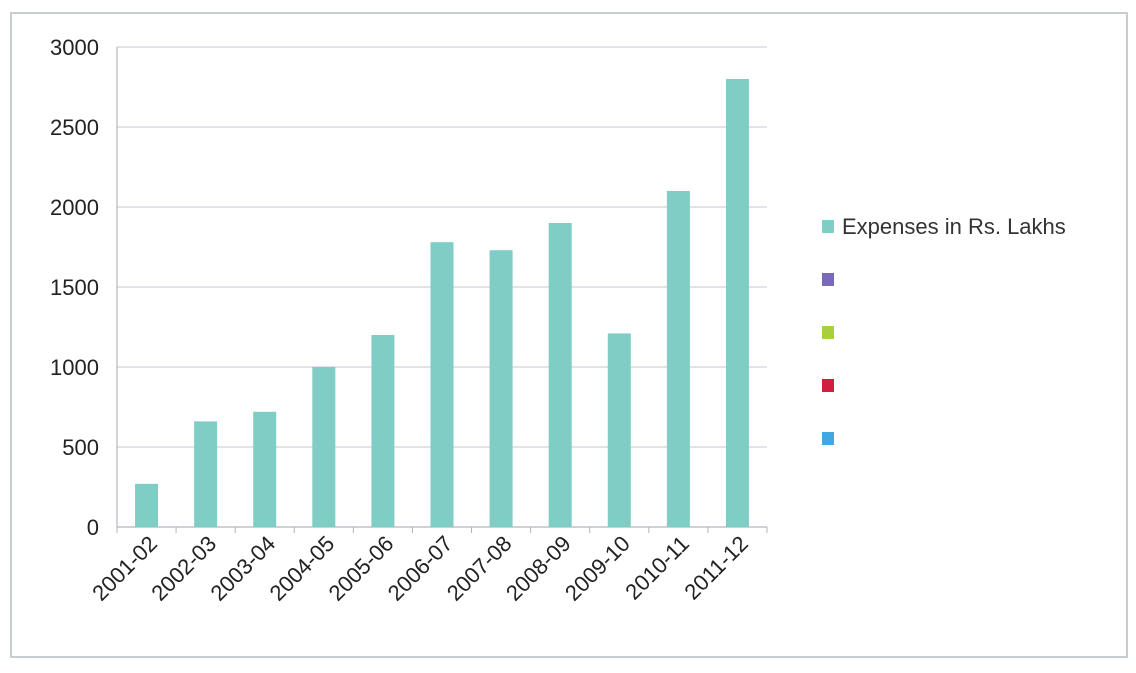 The height and width of the screenshot is (673, 1136). What do you see at coordinates (420, 568) in the screenshot?
I see `x-tick-label: 2006-07` at bounding box center [420, 568].